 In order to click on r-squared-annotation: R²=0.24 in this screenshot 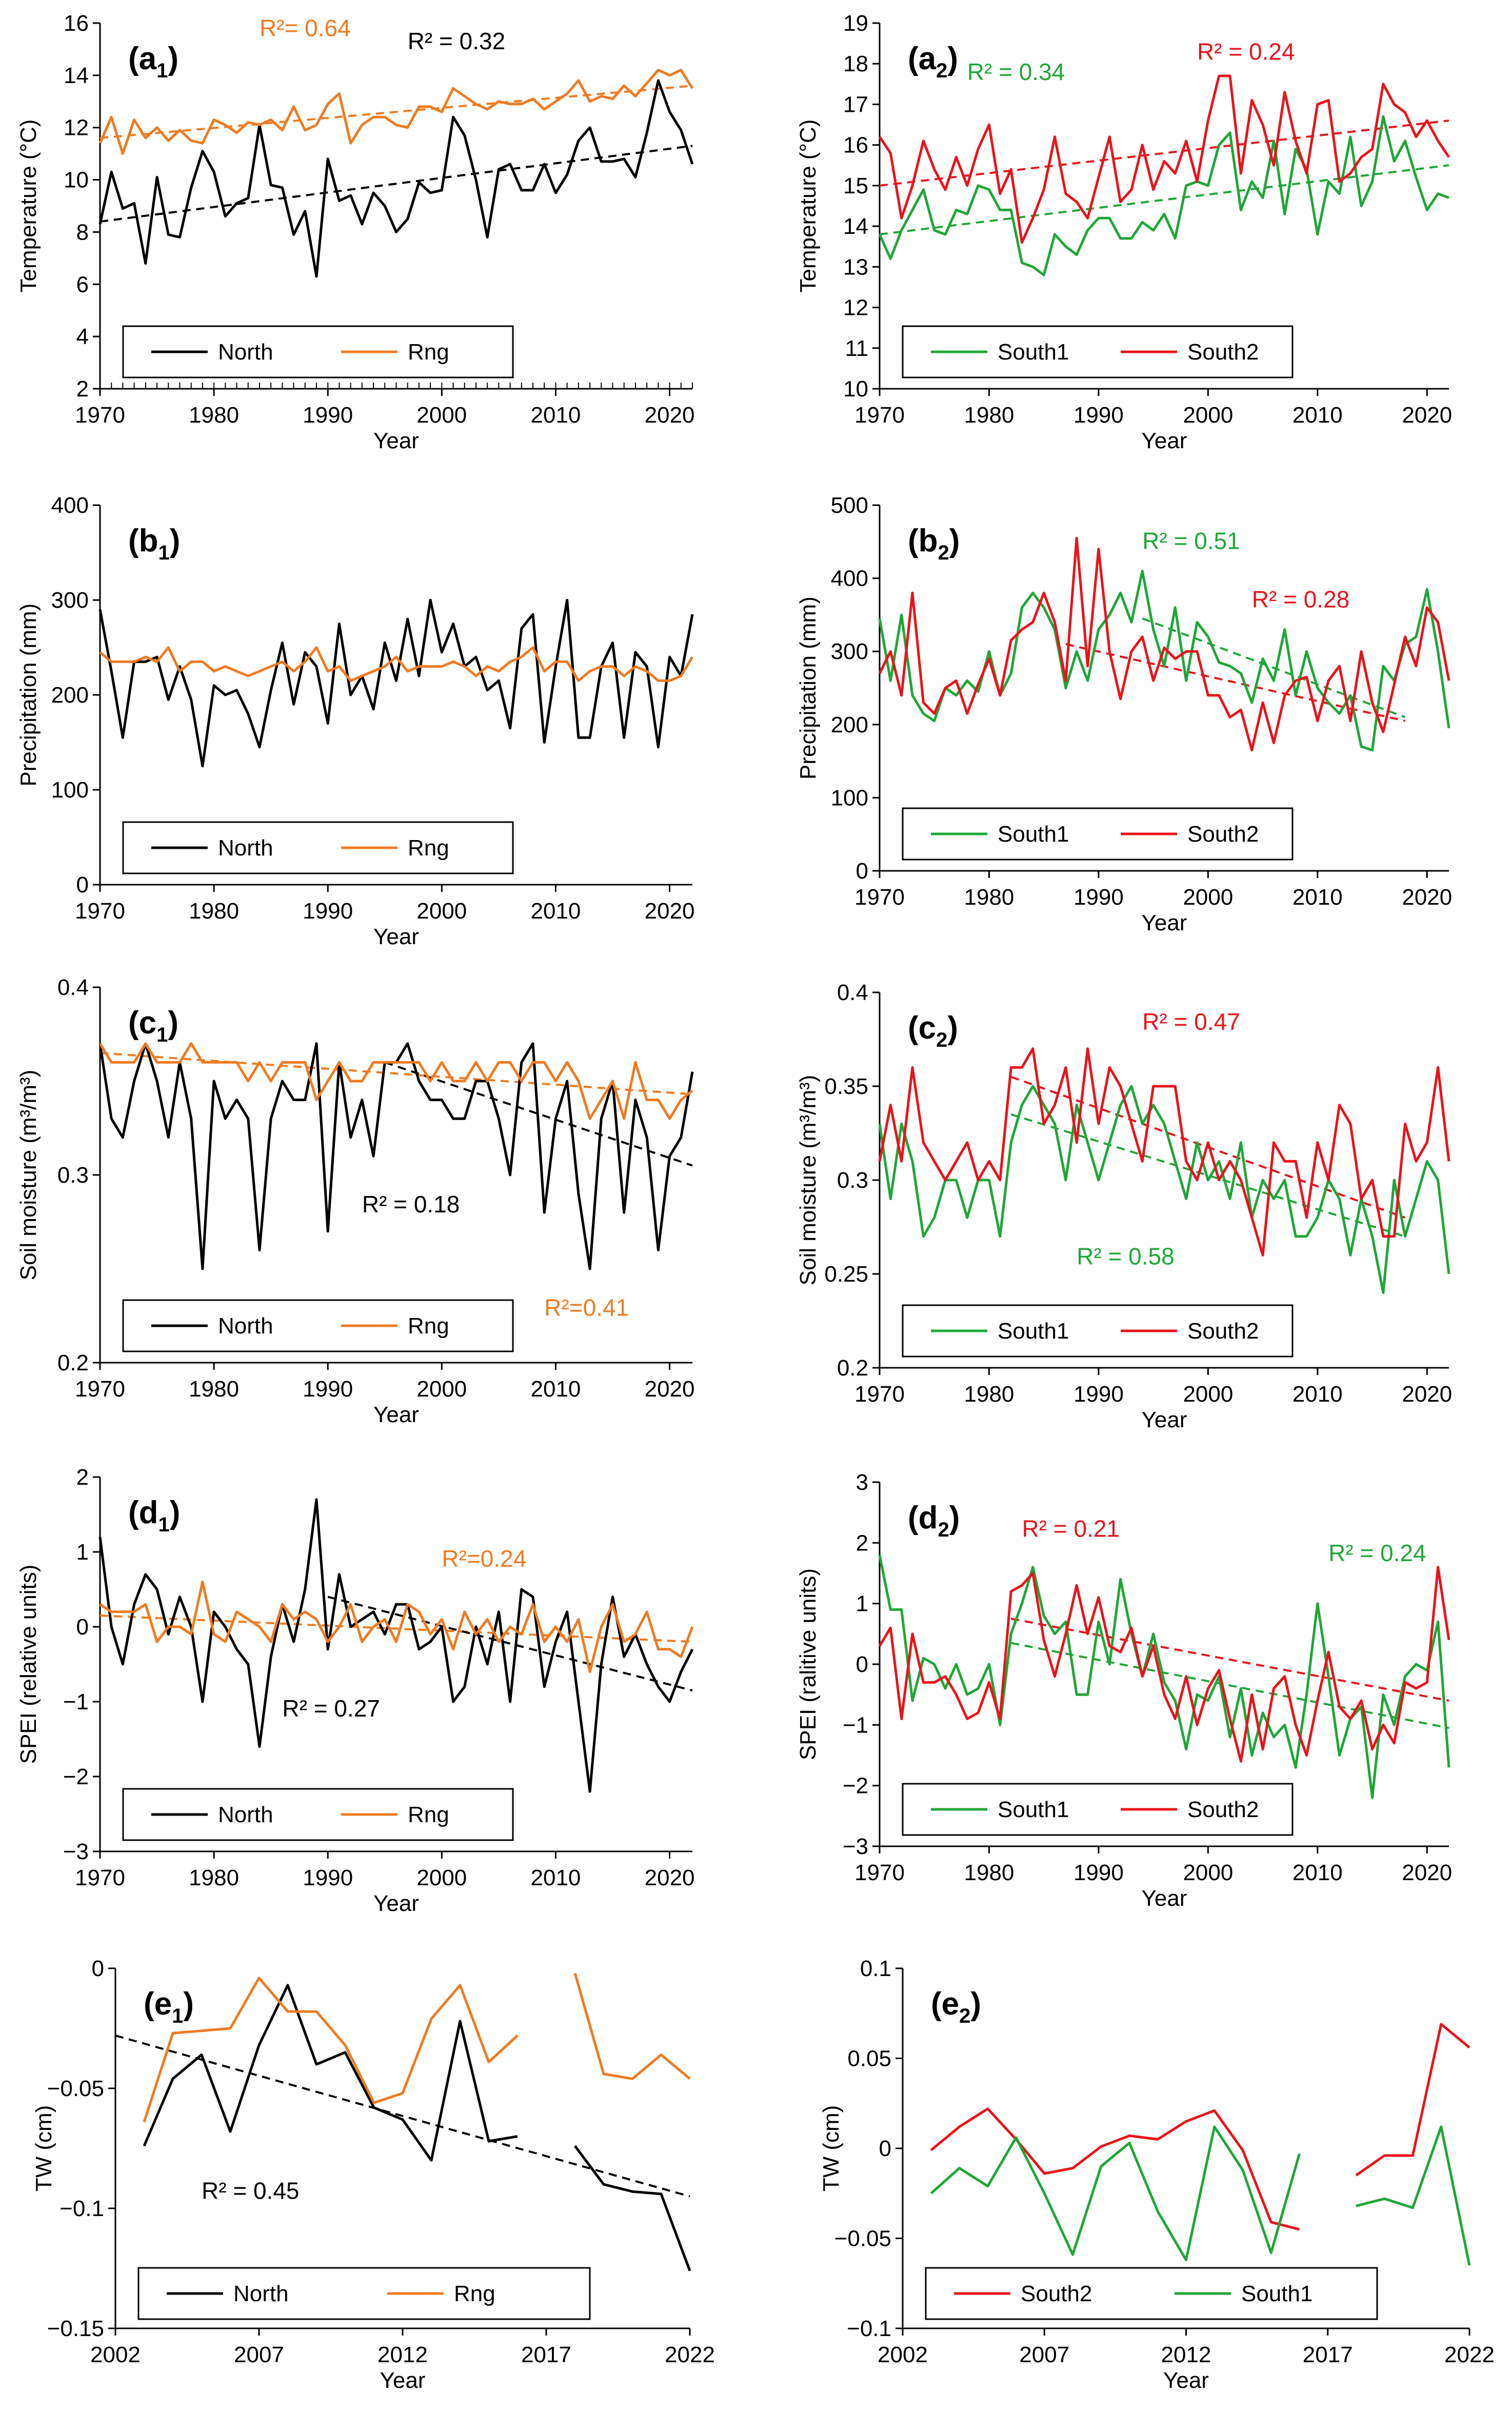, I will do `click(484, 1558)`.